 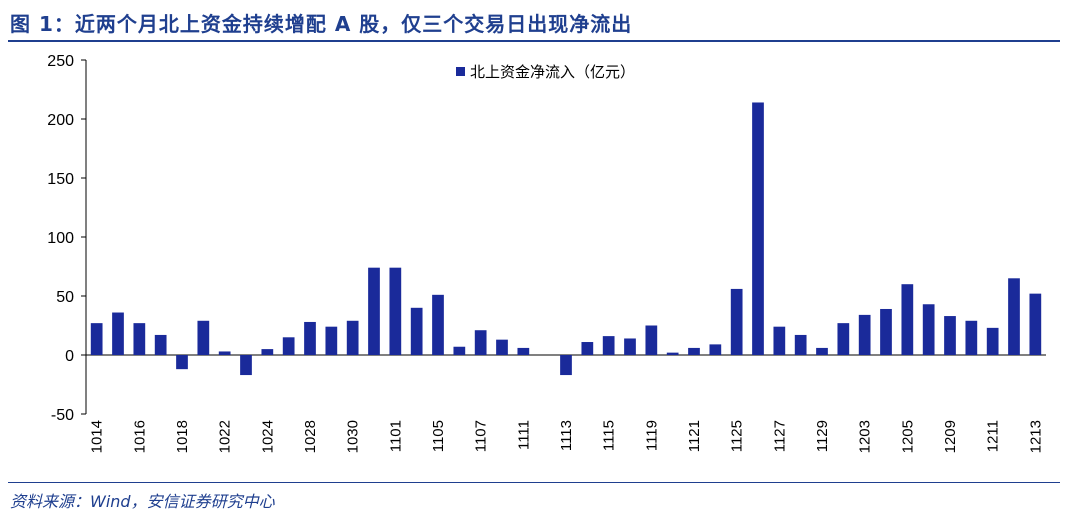 I want to click on legend: 北上资金净流入（亿元）, so click(x=545, y=72).